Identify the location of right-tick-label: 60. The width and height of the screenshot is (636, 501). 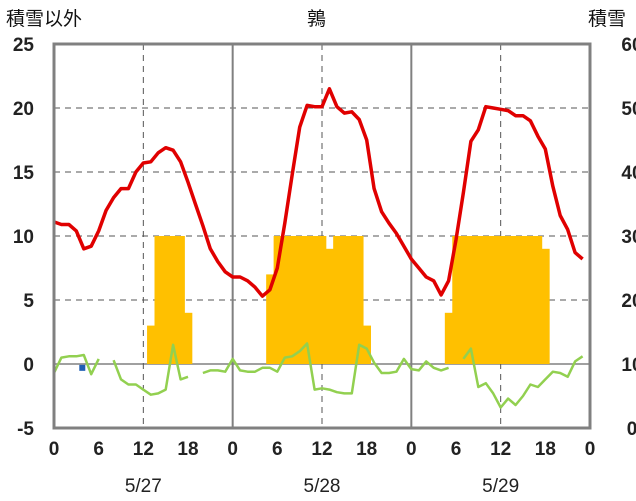
(628, 45).